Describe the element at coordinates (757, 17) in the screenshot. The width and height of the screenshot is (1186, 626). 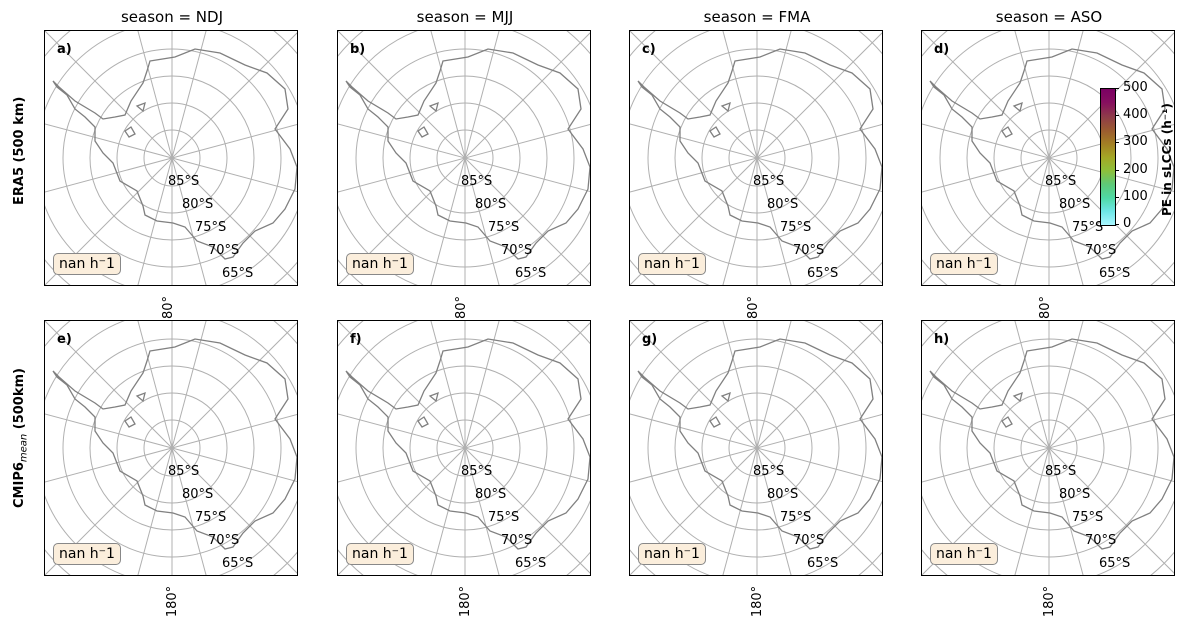
I see `column-title-fma: season = FMA` at that location.